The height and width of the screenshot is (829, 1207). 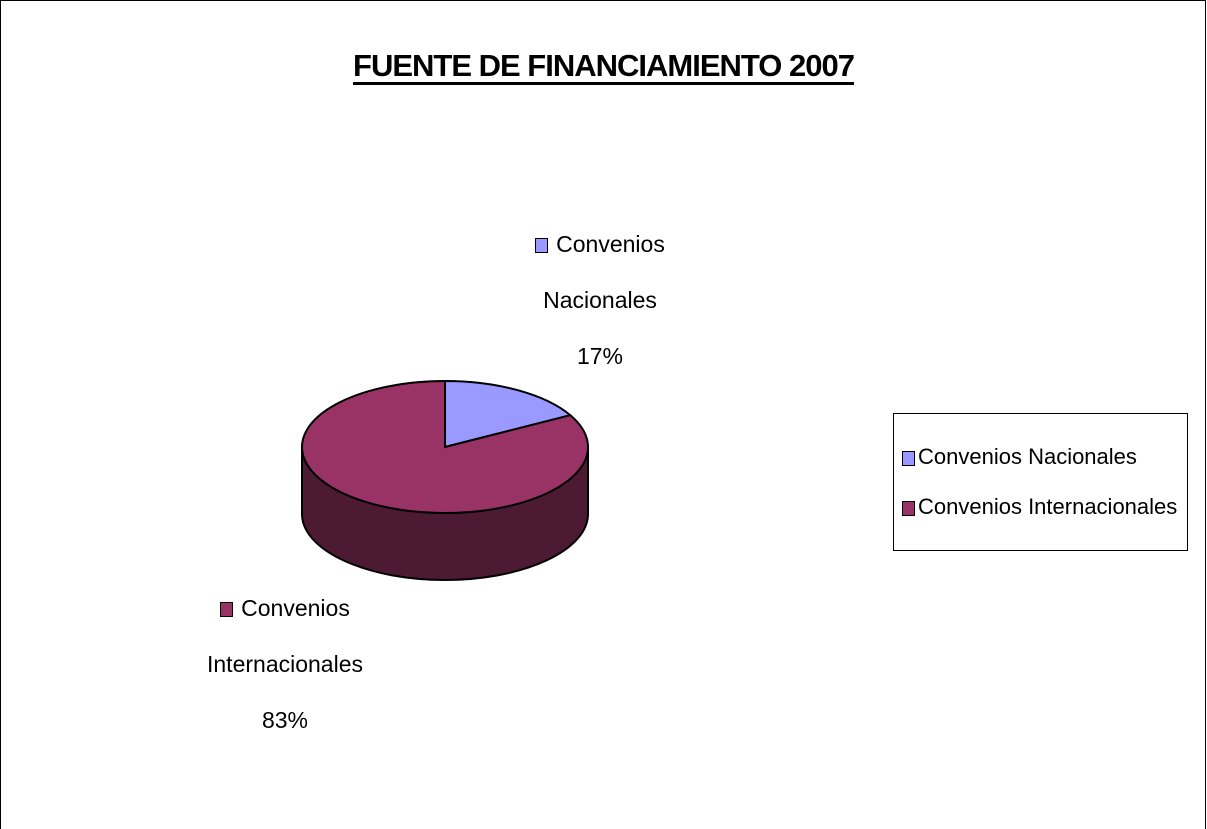 I want to click on label-category: Convenios Nacionales, so click(x=604, y=272).